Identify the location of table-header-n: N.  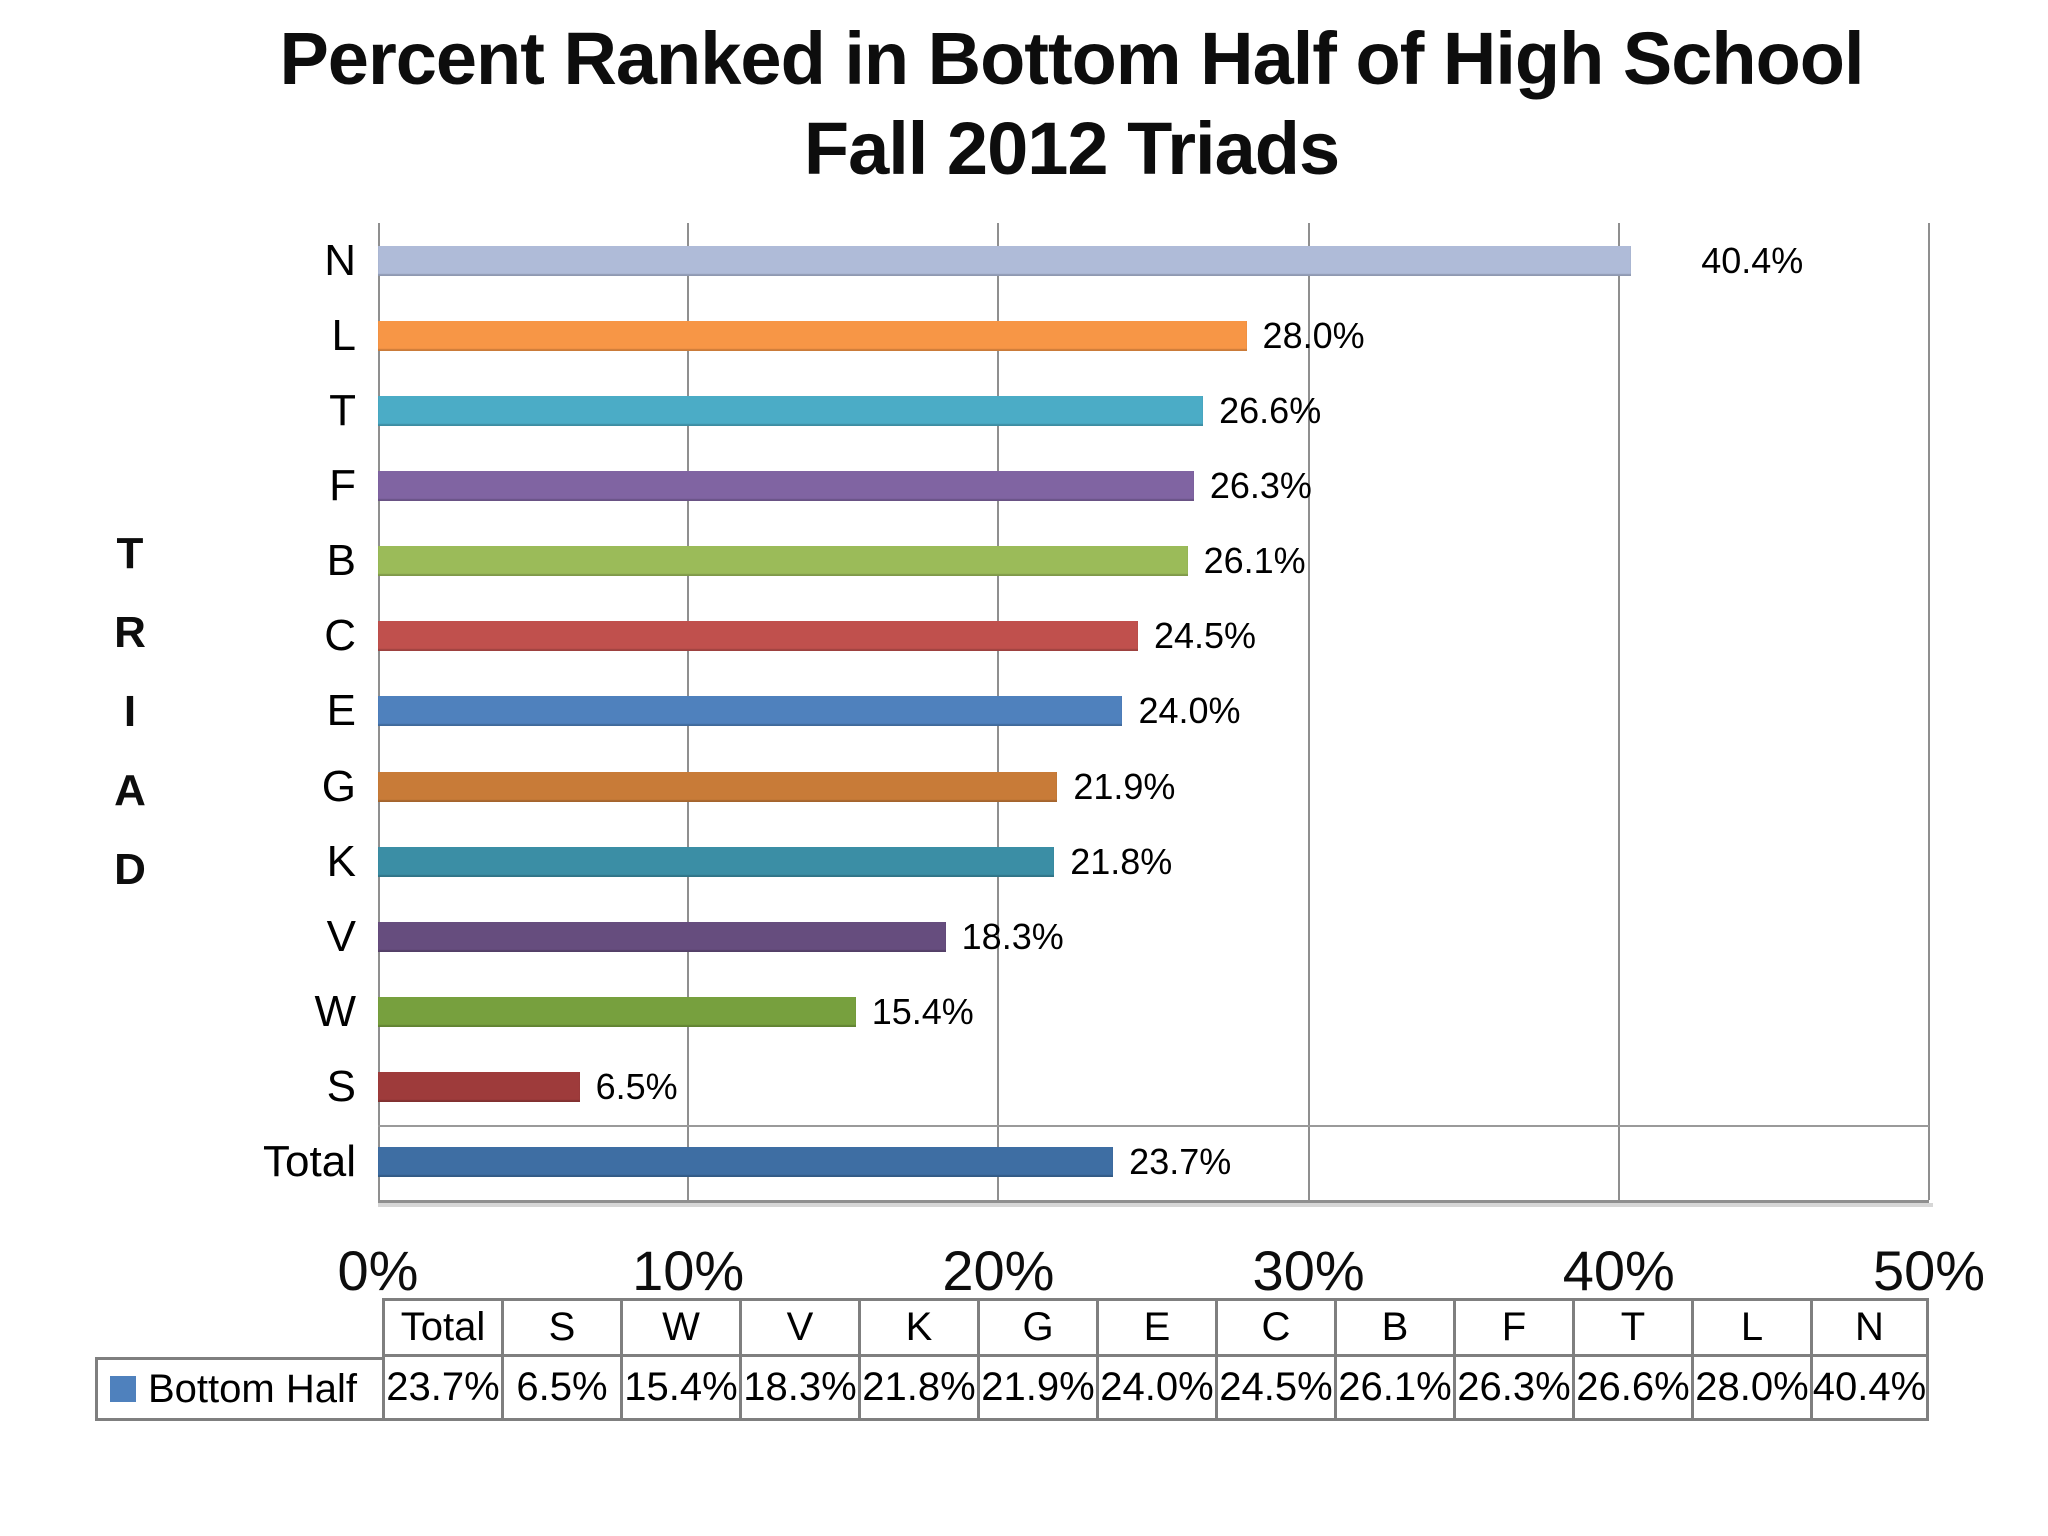
(1869, 1327).